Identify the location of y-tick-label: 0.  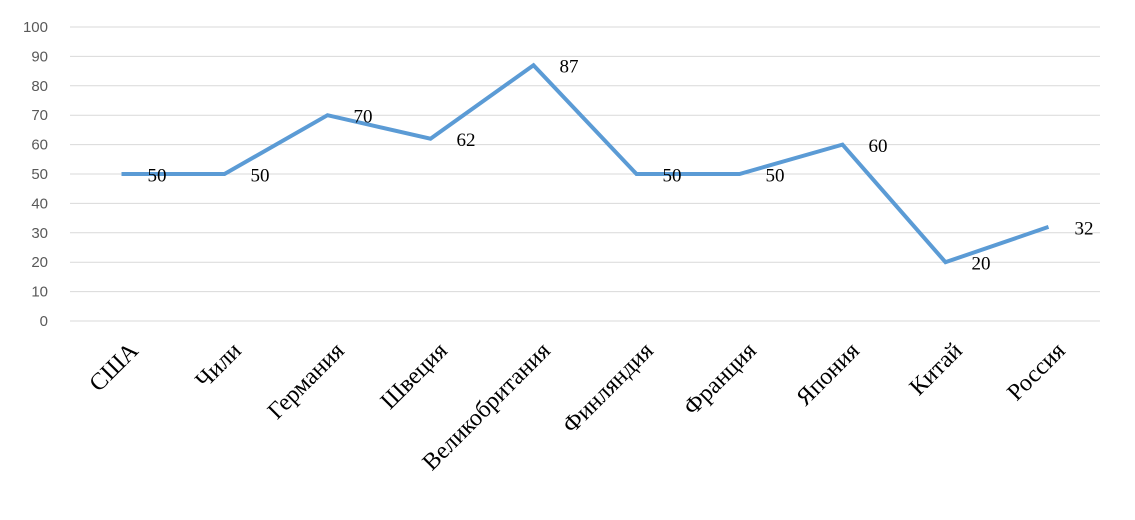
(44, 321).